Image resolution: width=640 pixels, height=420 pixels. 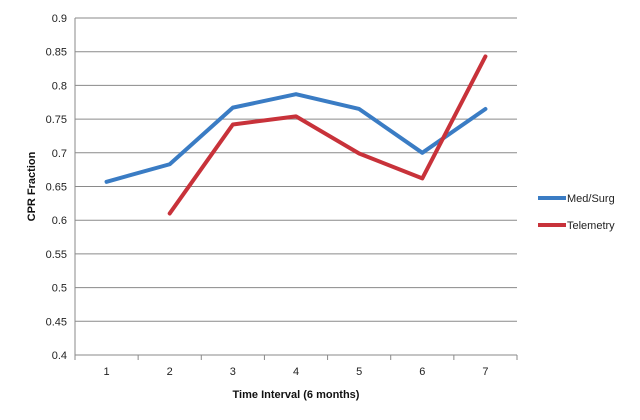 I want to click on legend-label: Telemetry, so click(x=591, y=226).